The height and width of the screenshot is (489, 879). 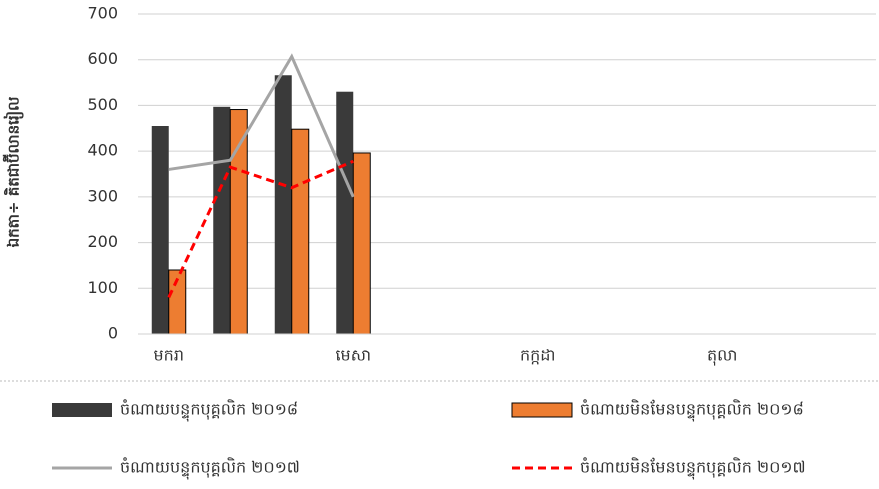 What do you see at coordinates (102, 104) in the screenshot?
I see `y-tick-label: 500` at bounding box center [102, 104].